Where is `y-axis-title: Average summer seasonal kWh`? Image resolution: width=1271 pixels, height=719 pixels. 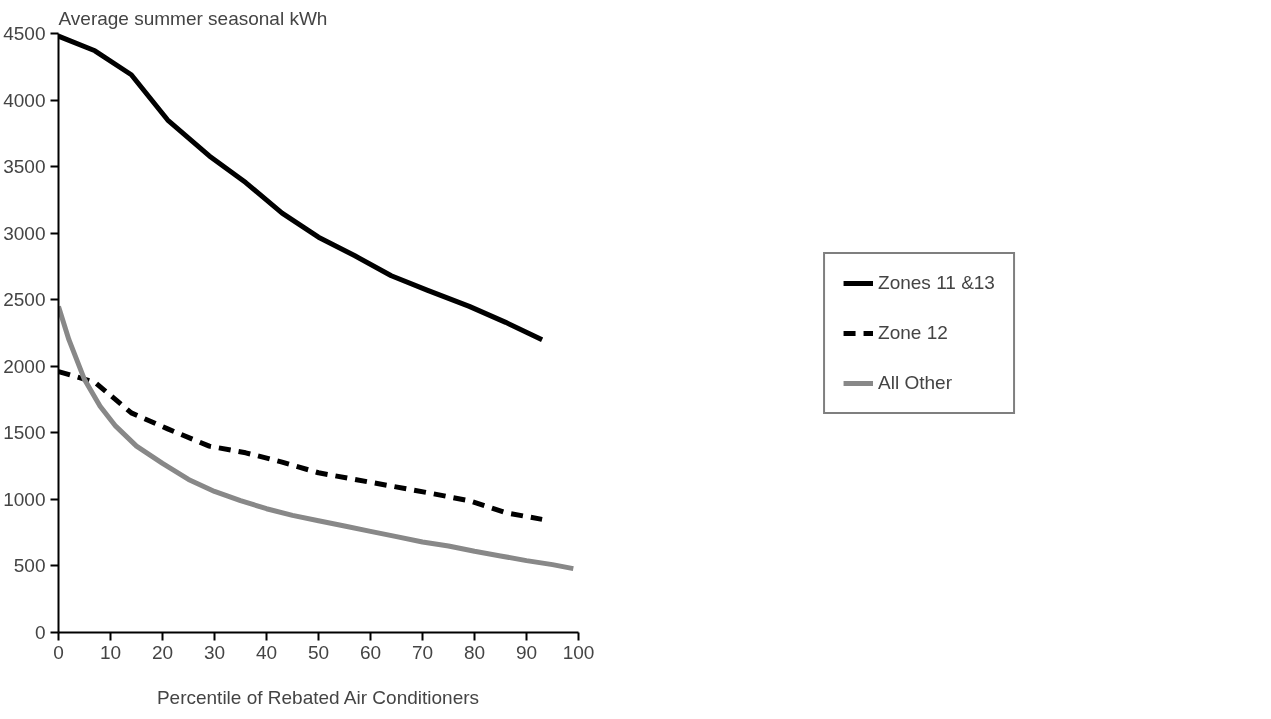
y-axis-title: Average summer seasonal kWh is located at coordinates (193, 18).